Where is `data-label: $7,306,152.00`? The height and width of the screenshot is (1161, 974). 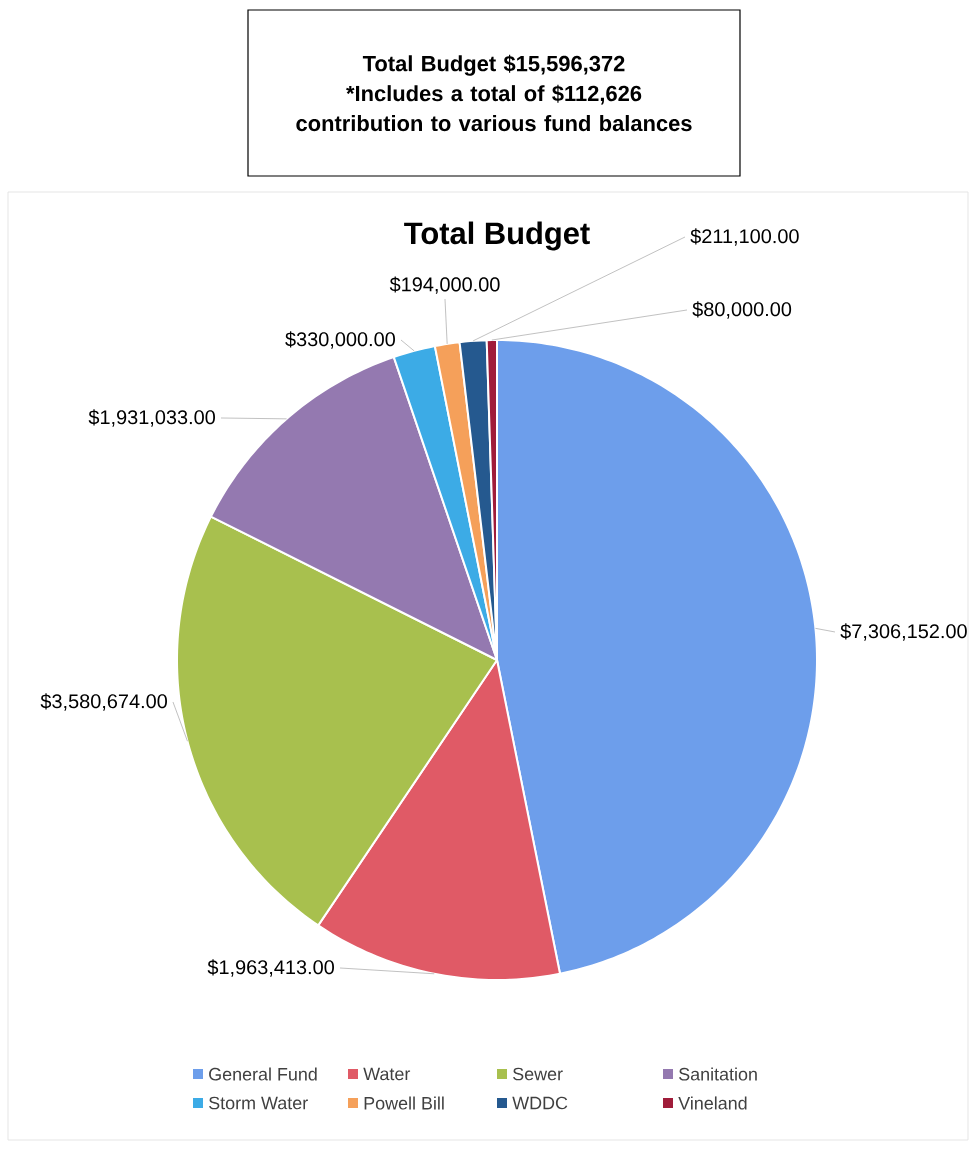
data-label: $7,306,152.00 is located at coordinates (903, 632).